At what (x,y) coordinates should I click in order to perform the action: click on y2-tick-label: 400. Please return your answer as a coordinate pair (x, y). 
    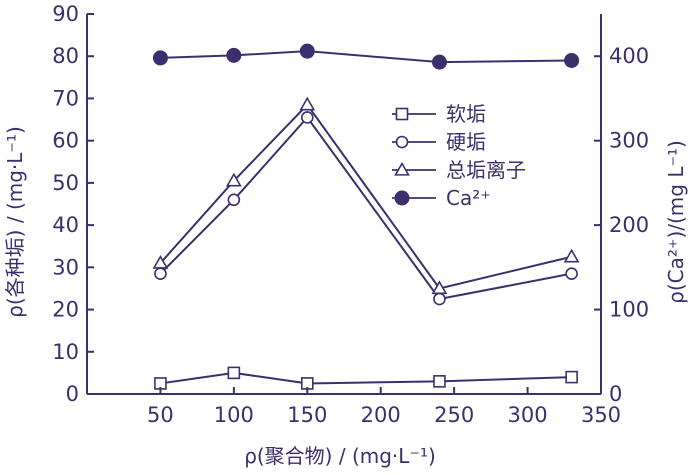
    Looking at the image, I should click on (629, 56).